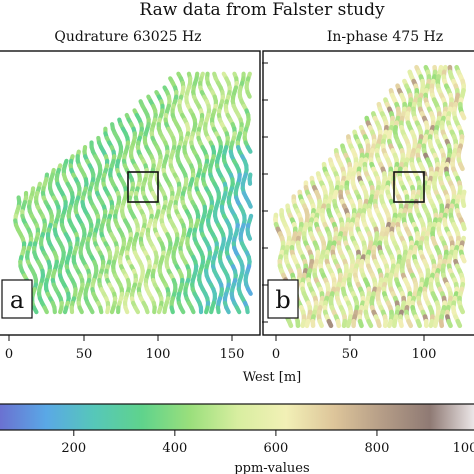 This screenshot has width=474, height=474. What do you see at coordinates (125, 348) in the screenshot?
I see `x-axis-a: 0 50 100 150` at bounding box center [125, 348].